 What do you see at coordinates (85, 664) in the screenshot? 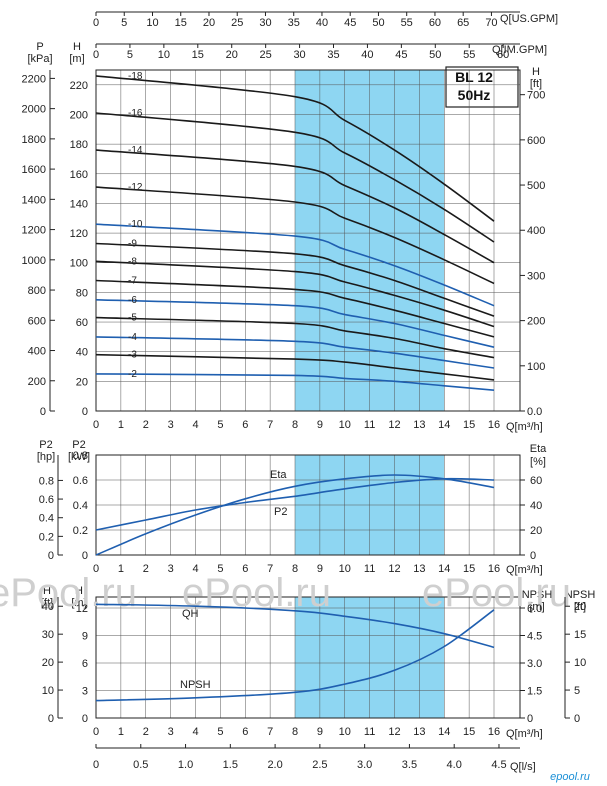
I see `h3m-axis-tick-label: 6` at bounding box center [85, 664].